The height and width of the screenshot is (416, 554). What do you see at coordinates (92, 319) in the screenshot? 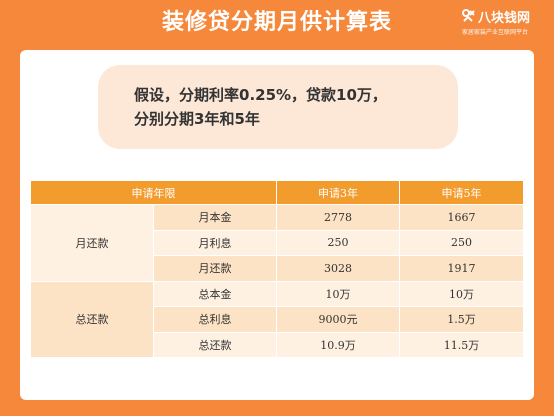
I see `group-label-total: 总还款` at bounding box center [92, 319].